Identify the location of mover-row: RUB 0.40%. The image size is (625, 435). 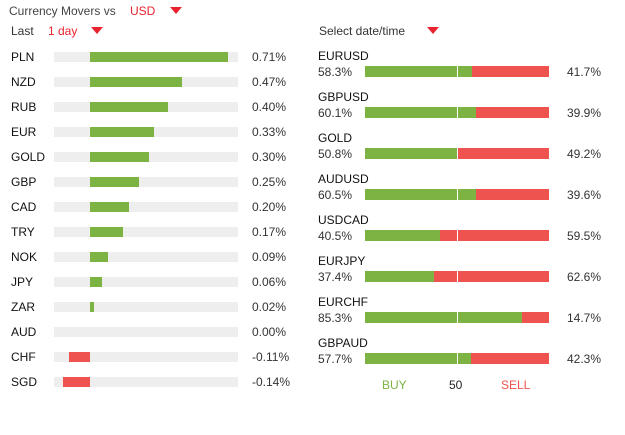
(150, 107).